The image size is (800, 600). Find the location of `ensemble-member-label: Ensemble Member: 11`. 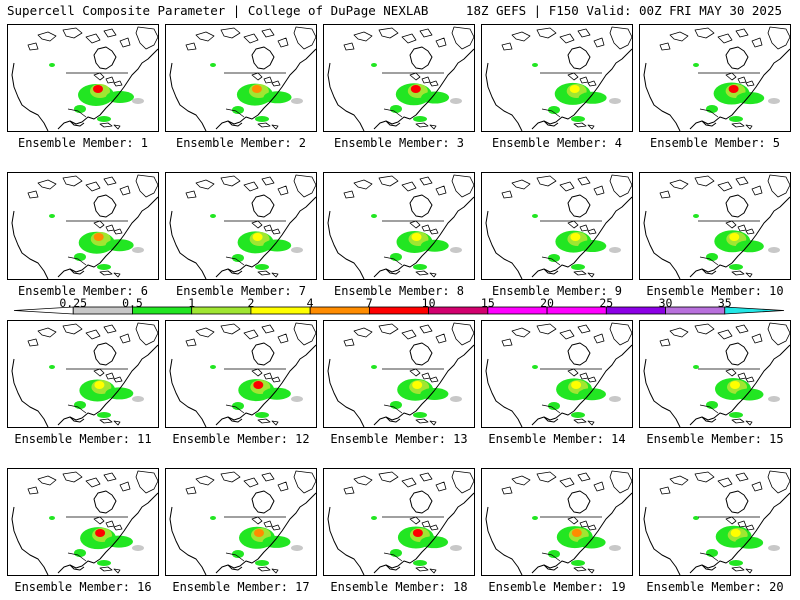

ensemble-member-label: Ensemble Member: 11 is located at coordinates (83, 439).